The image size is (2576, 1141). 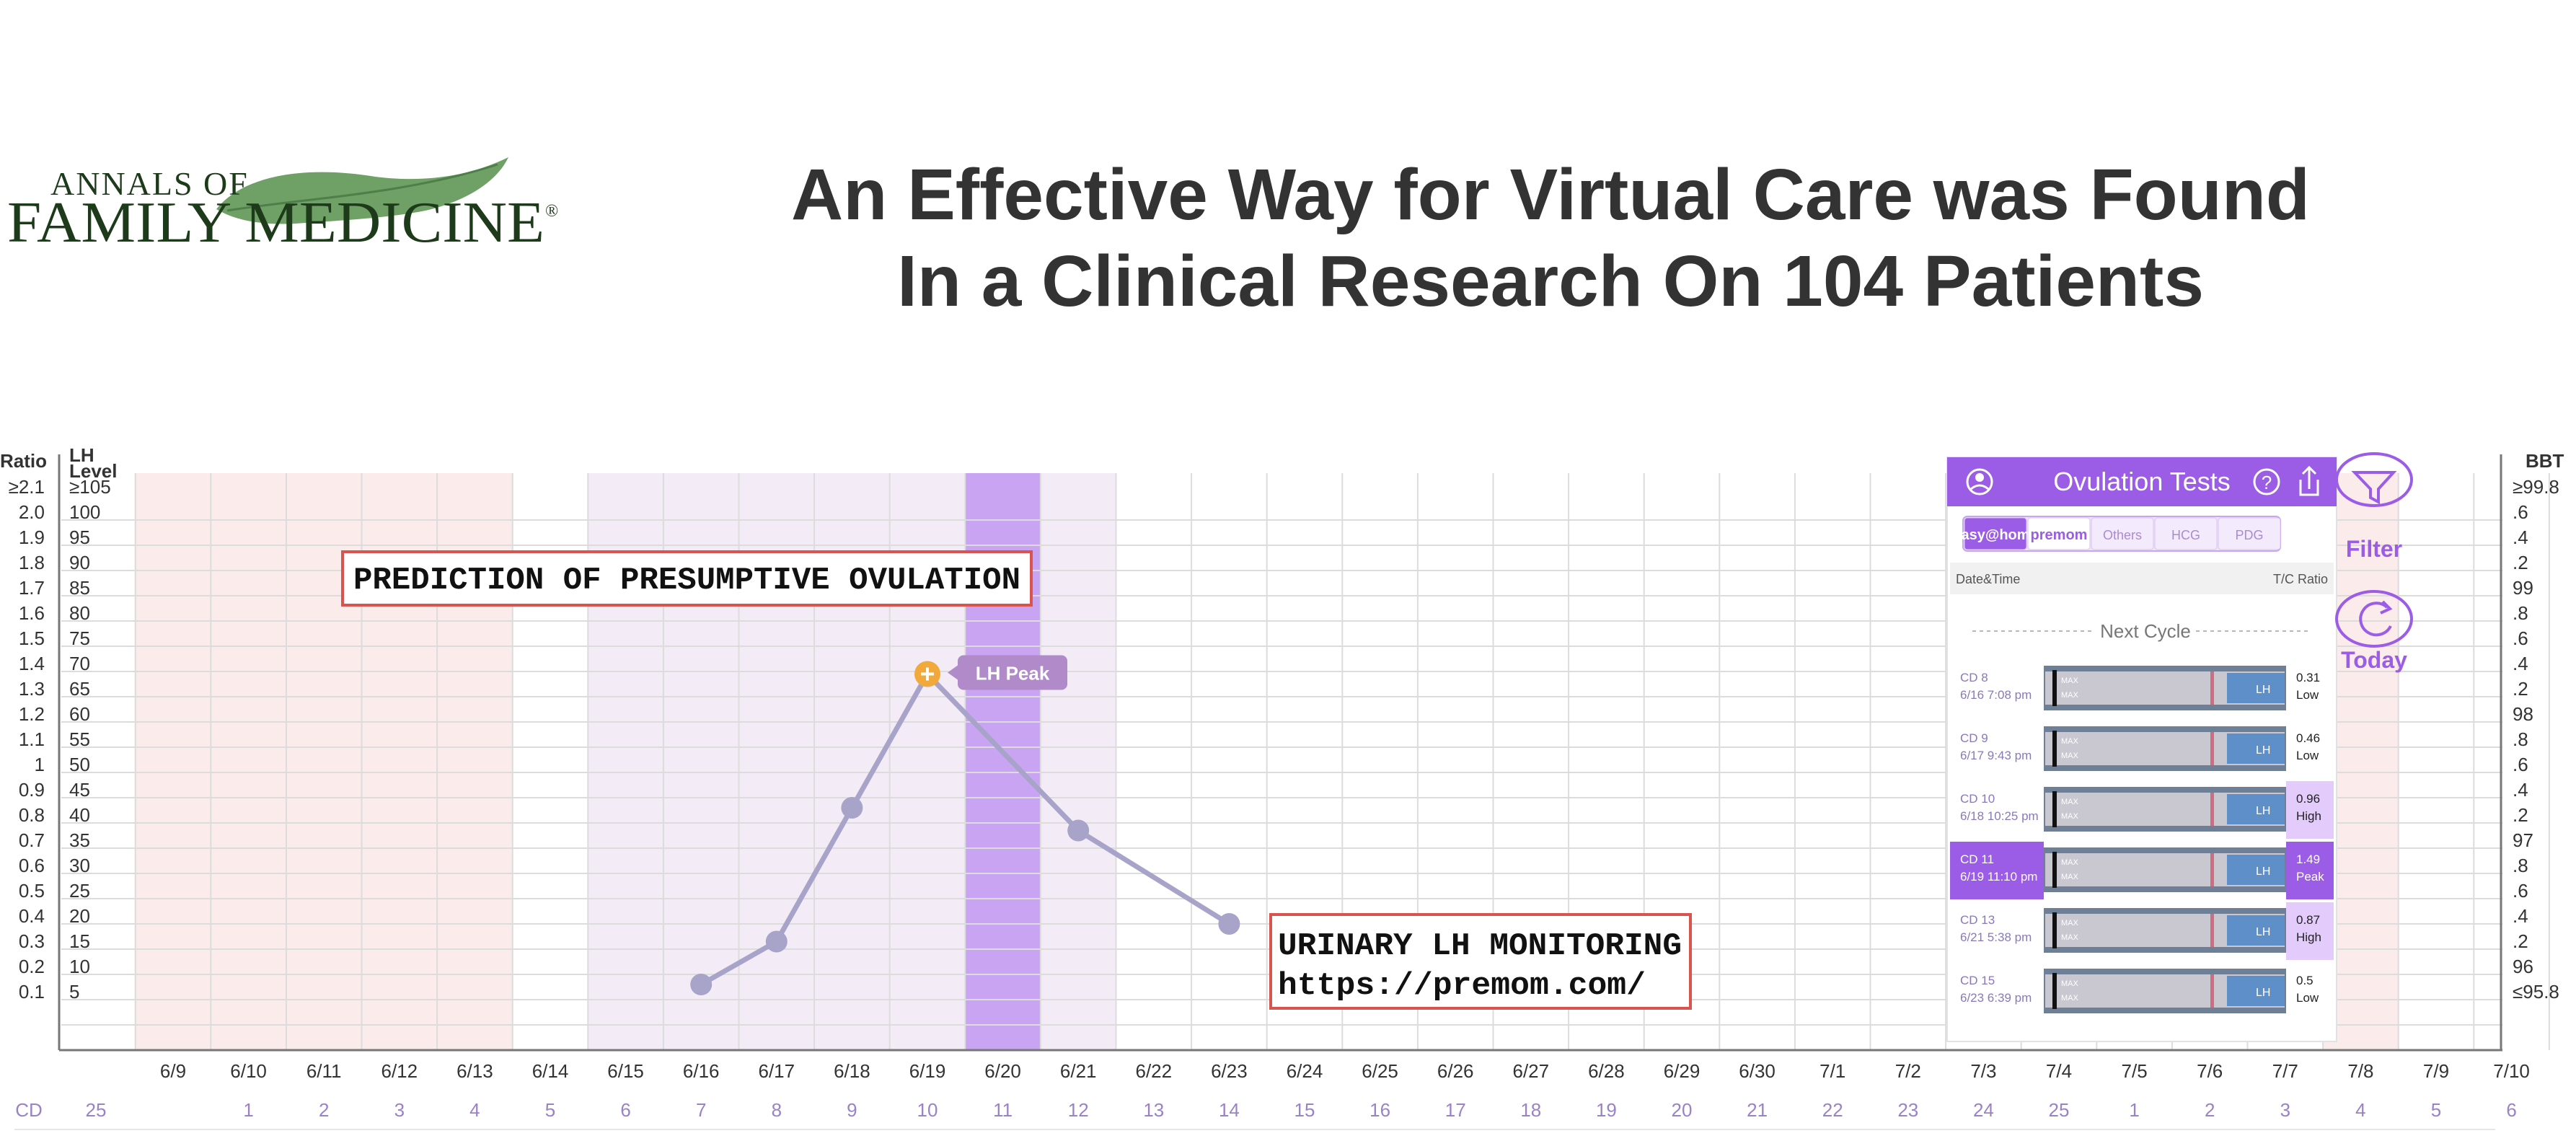 I want to click on prediction-annotation: PREDICTION OF PRESUMPTIVE OVULATION, so click(x=687, y=578).